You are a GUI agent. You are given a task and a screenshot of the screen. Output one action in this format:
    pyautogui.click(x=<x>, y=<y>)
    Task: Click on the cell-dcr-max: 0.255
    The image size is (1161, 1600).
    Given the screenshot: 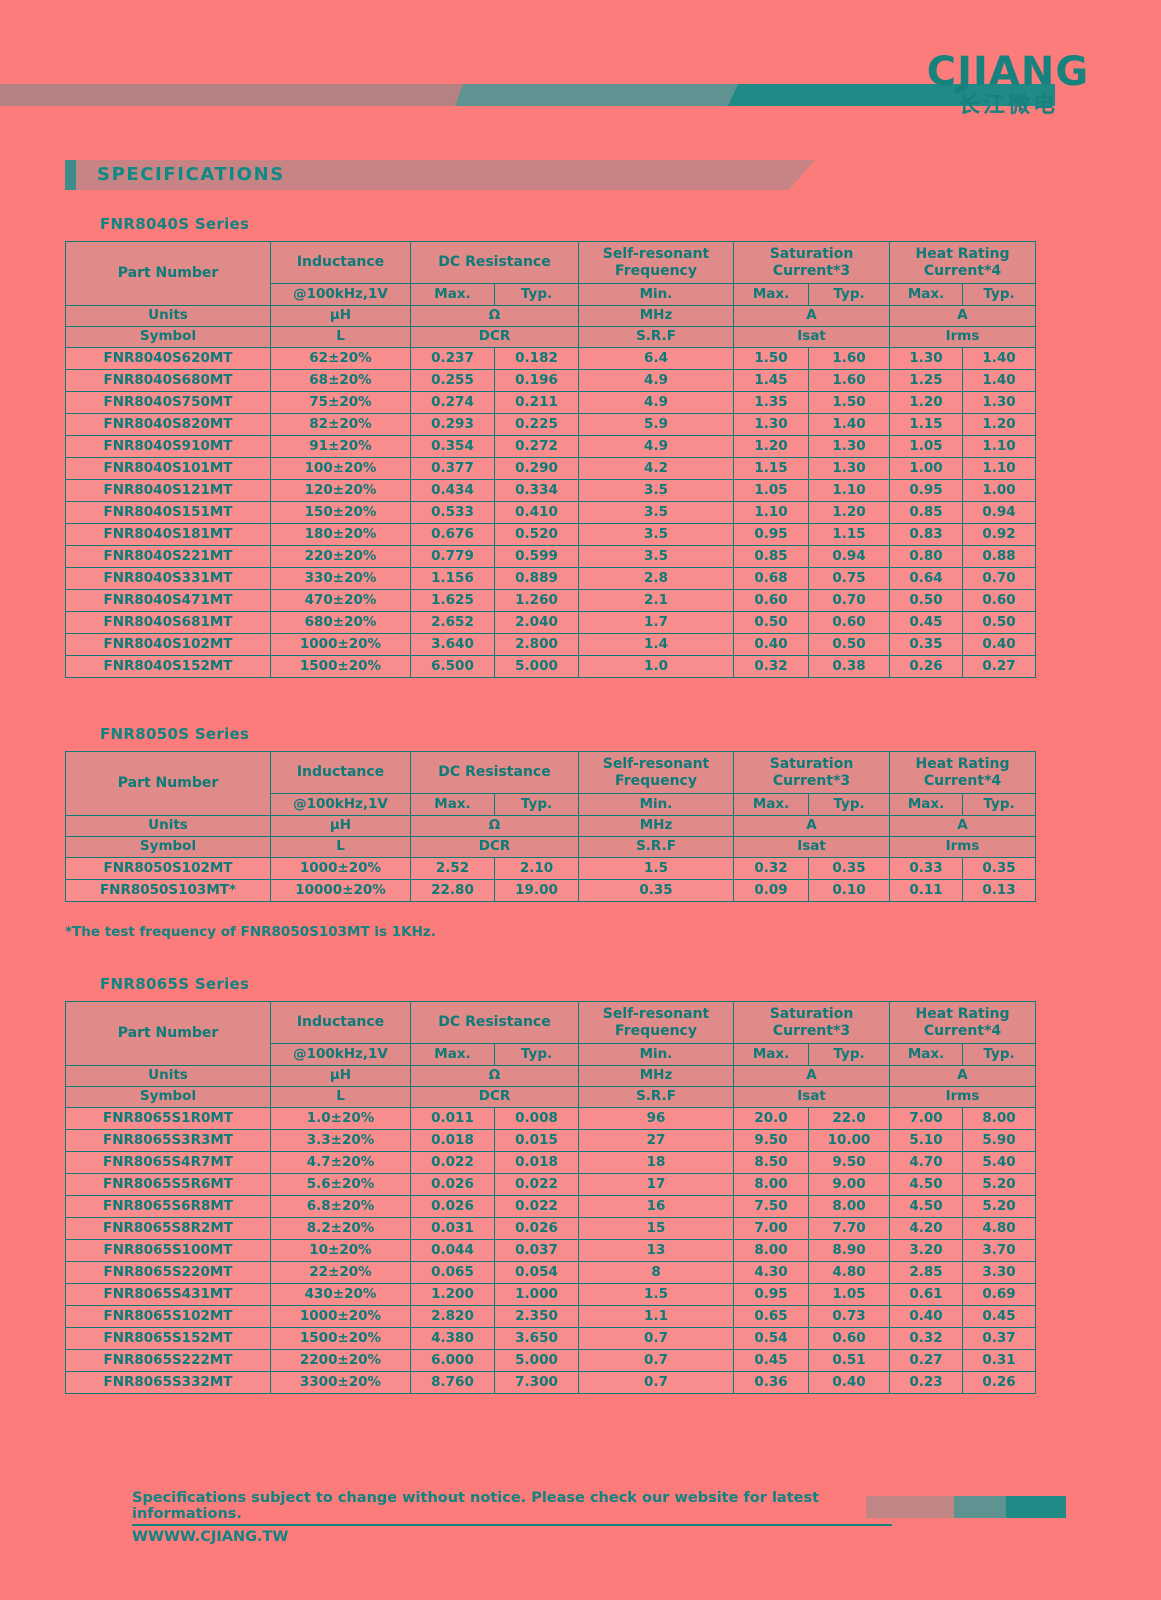 What is the action you would take?
    pyautogui.click(x=452, y=380)
    